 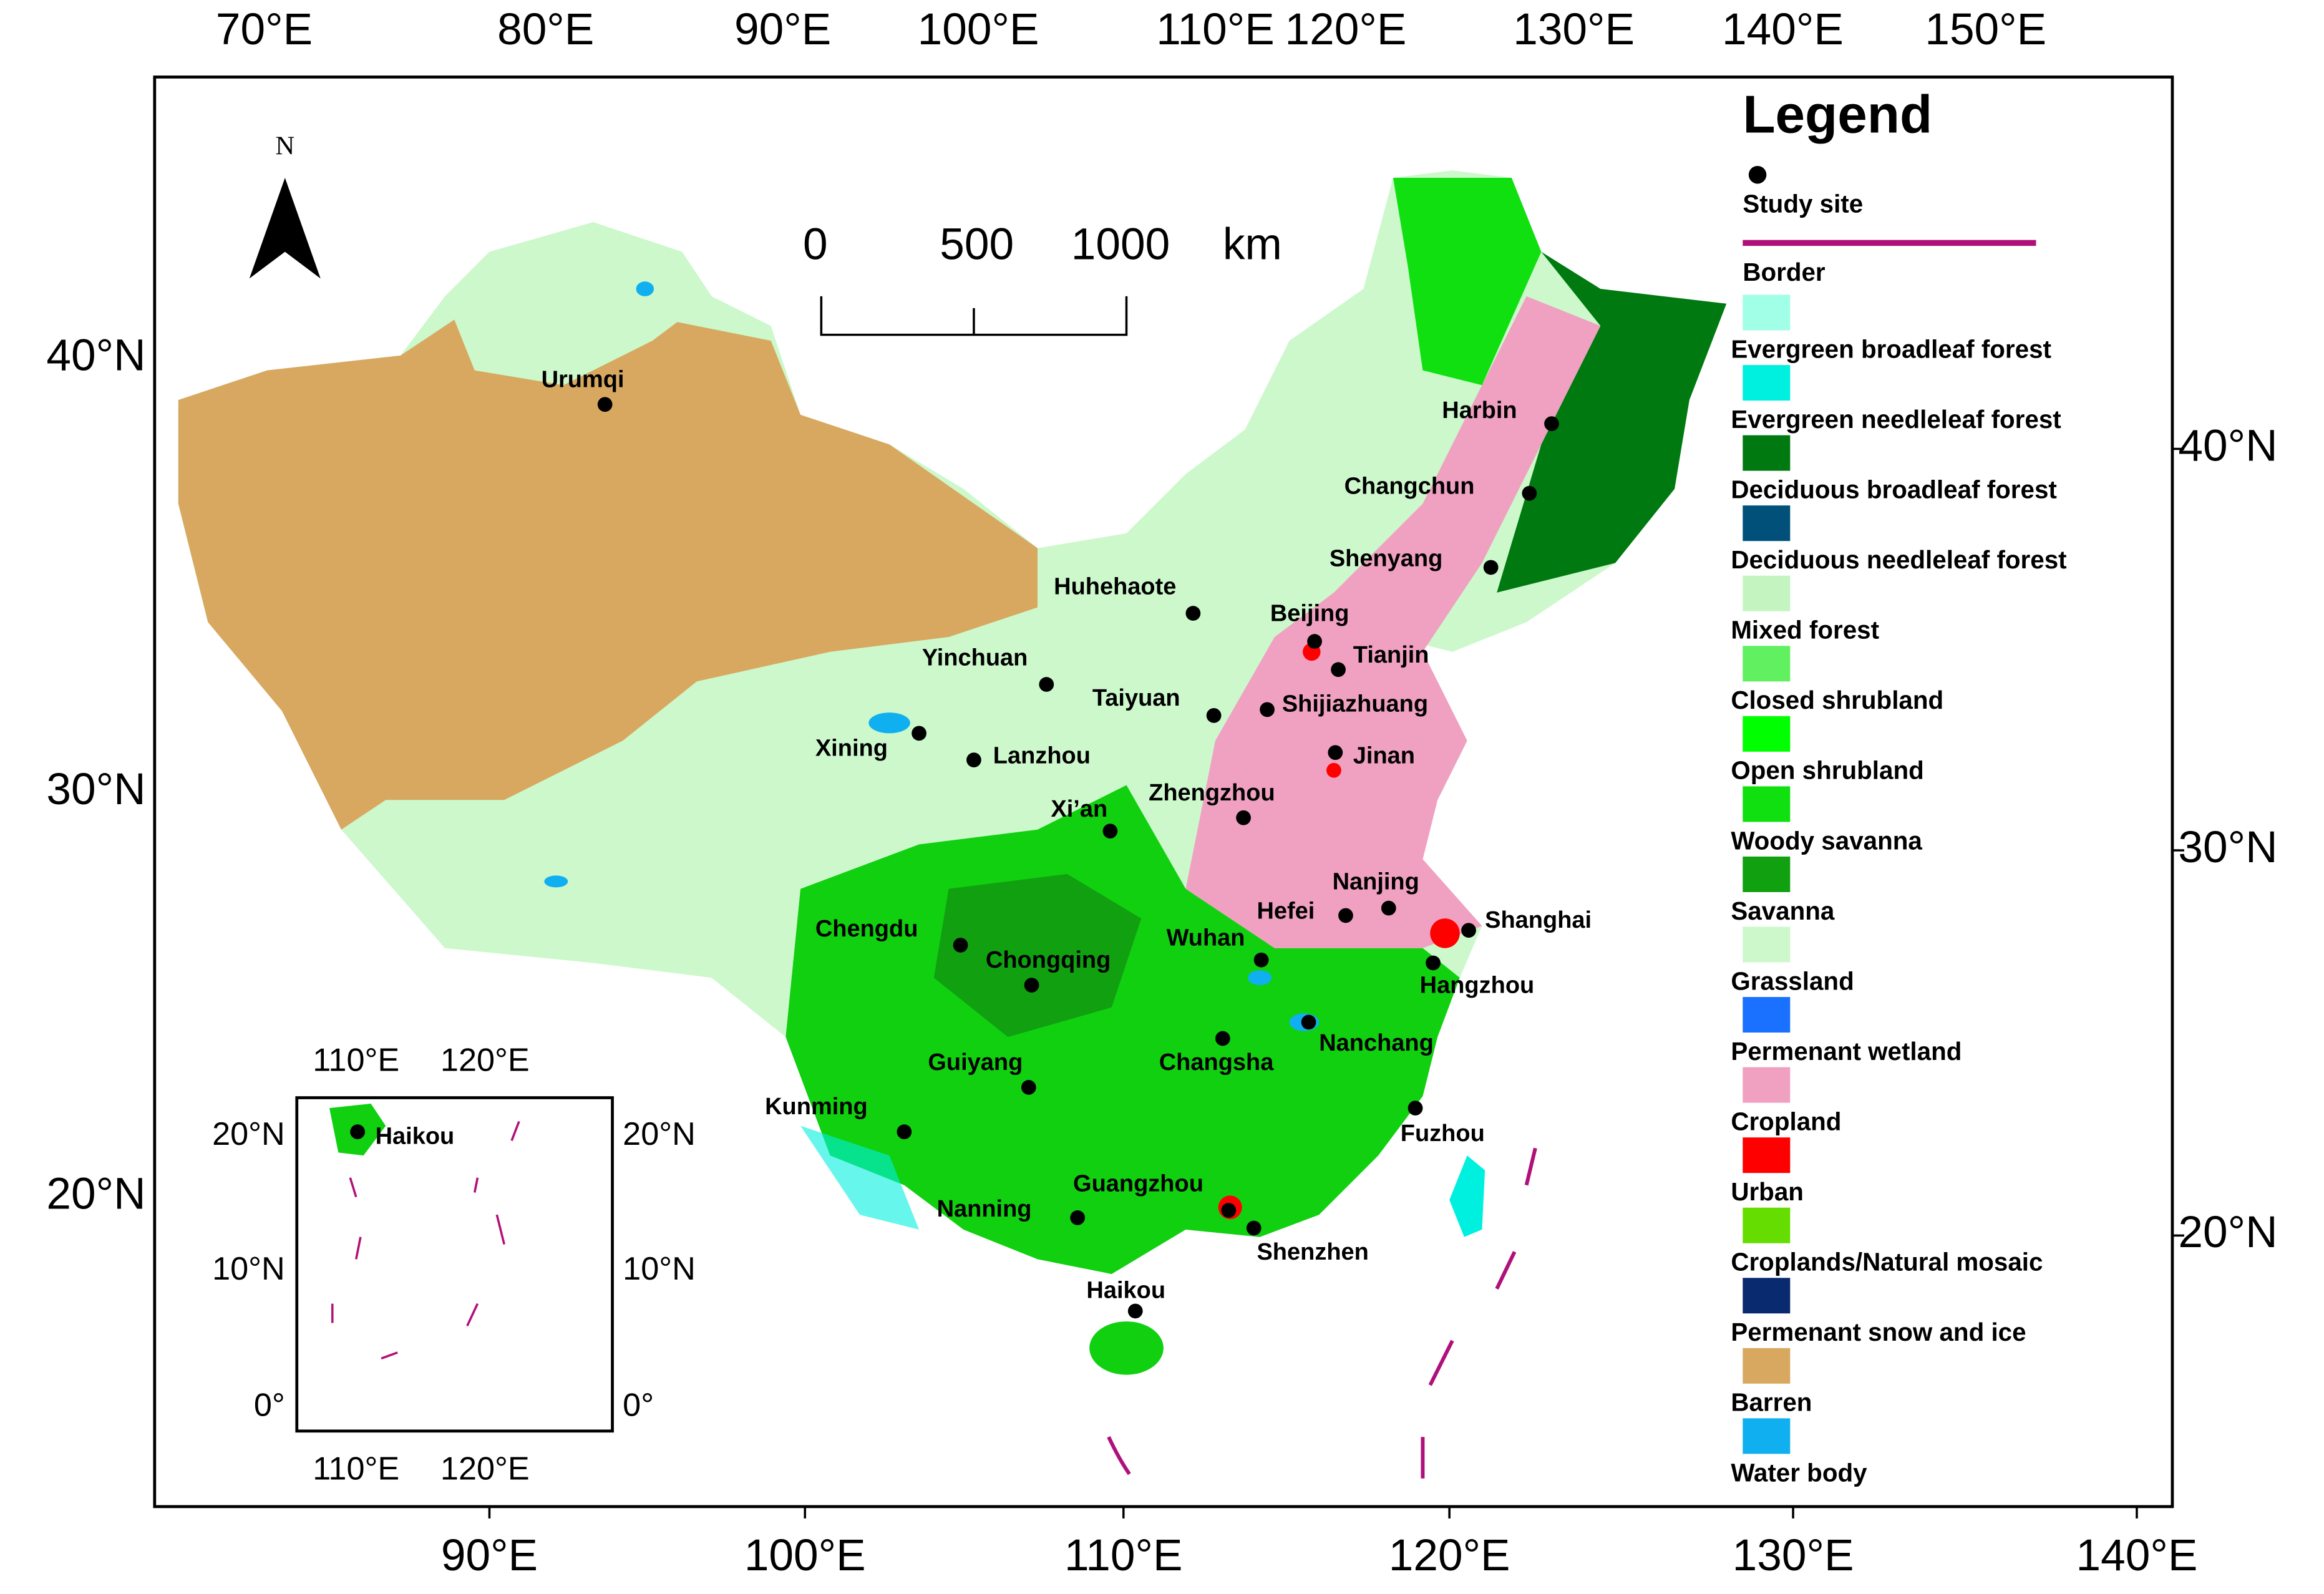 What do you see at coordinates (1467, 1196) in the screenshot?
I see `taiwan-island` at bounding box center [1467, 1196].